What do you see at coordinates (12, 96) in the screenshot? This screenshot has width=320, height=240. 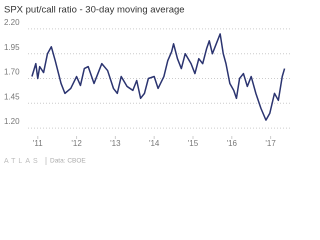 I see `y-tick-label: 1.45` at bounding box center [12, 96].